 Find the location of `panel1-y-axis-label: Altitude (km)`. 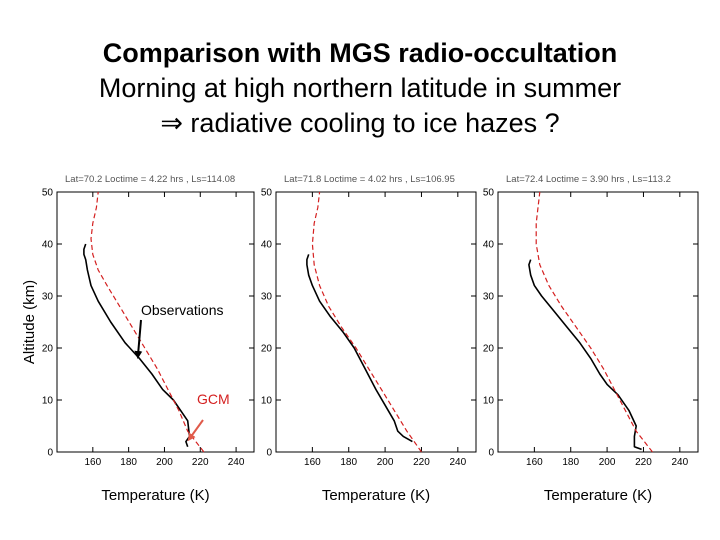

panel1-y-axis-label: Altitude (km) is located at coordinates (29, 322).